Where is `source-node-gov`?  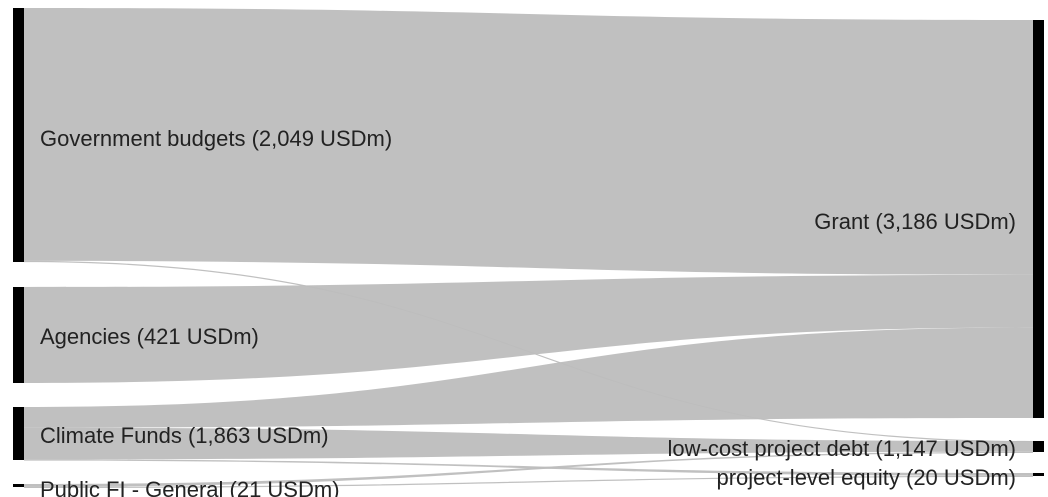 source-node-gov is located at coordinates (18, 135).